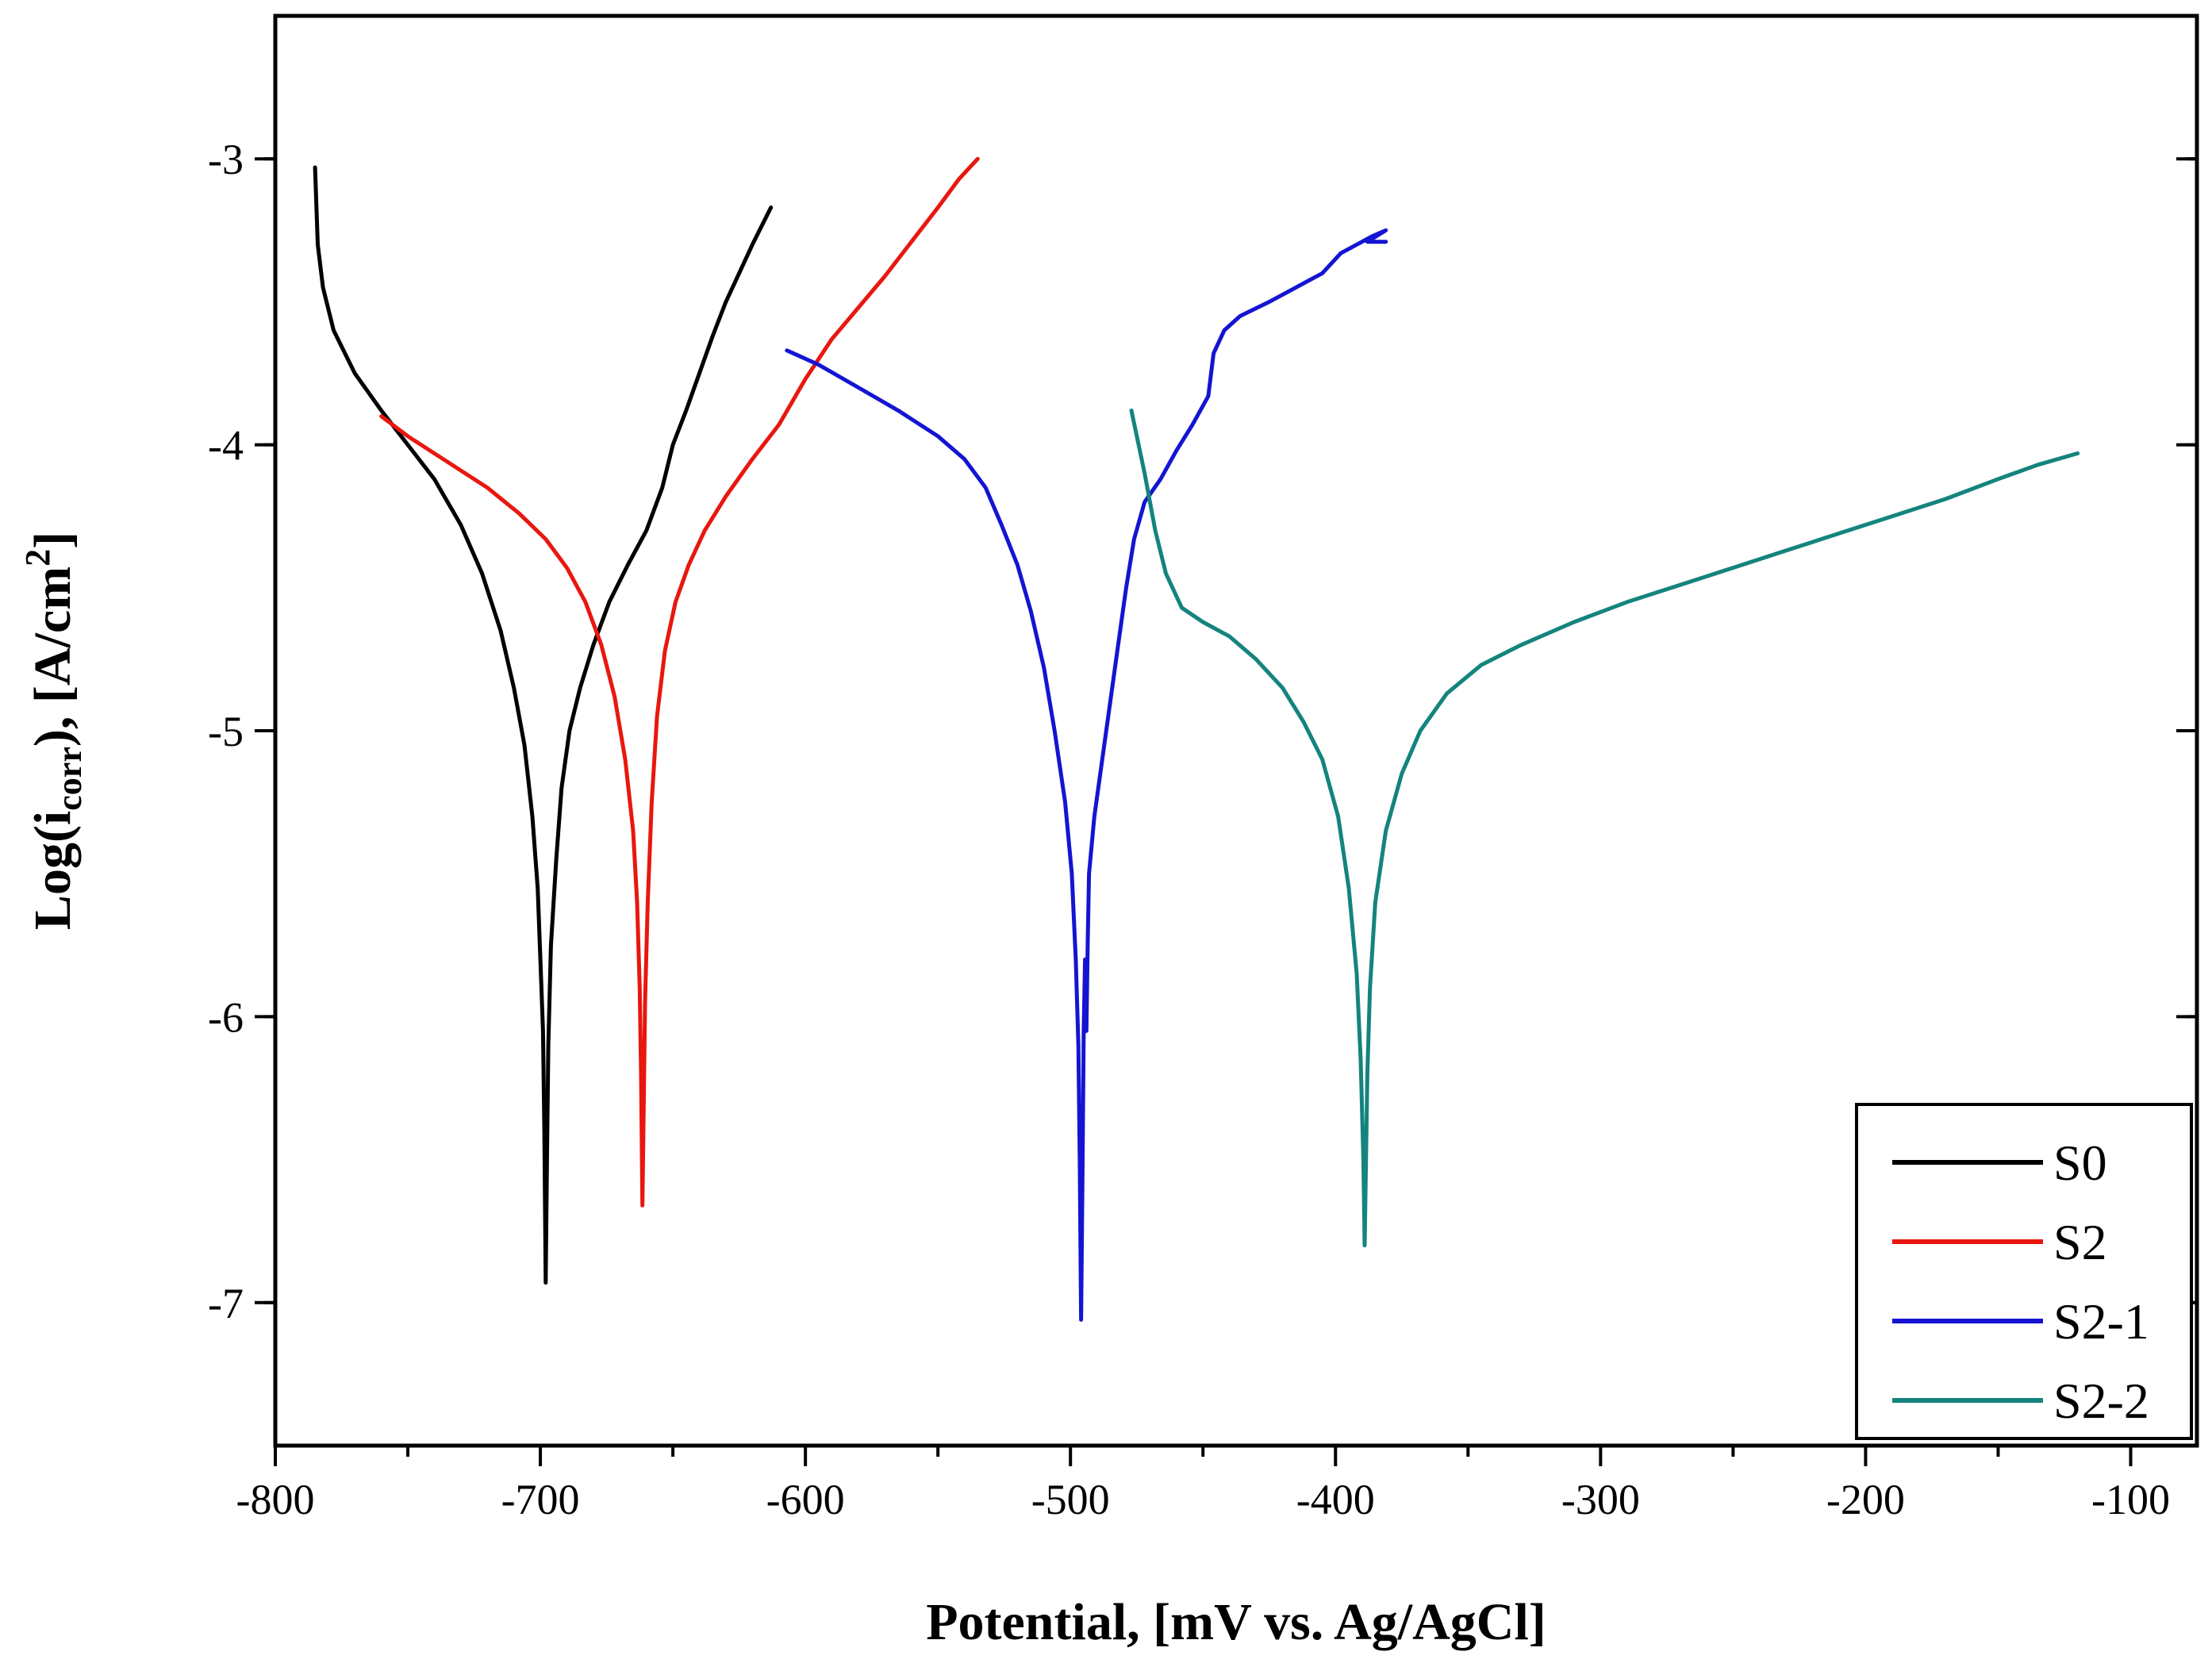  What do you see at coordinates (226, 159) in the screenshot?
I see `y-tick-label: -3` at bounding box center [226, 159].